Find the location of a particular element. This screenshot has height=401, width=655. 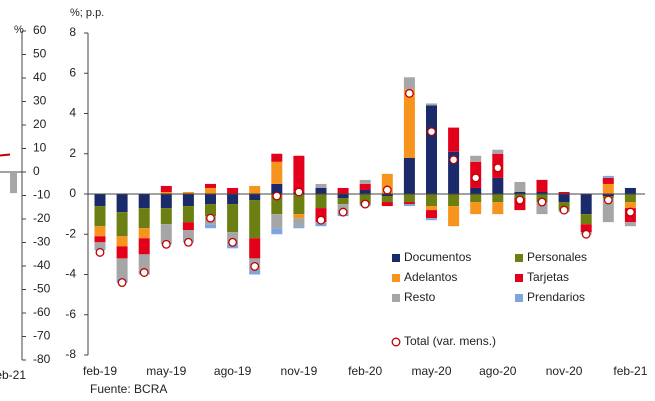

y-tick-label: 8 is located at coordinates (72, 32).